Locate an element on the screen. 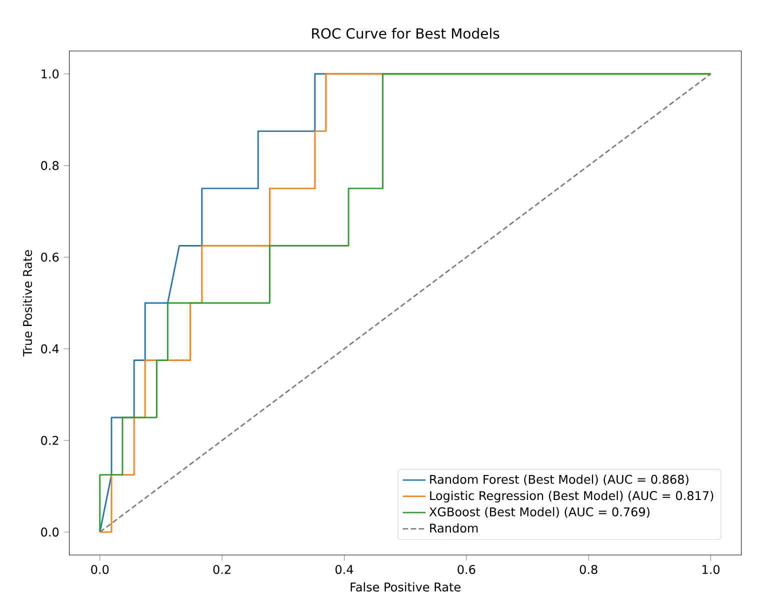 Image resolution: width=769 pixels, height=603 pixels. y-tick-label: 0.2 is located at coordinates (49, 440).